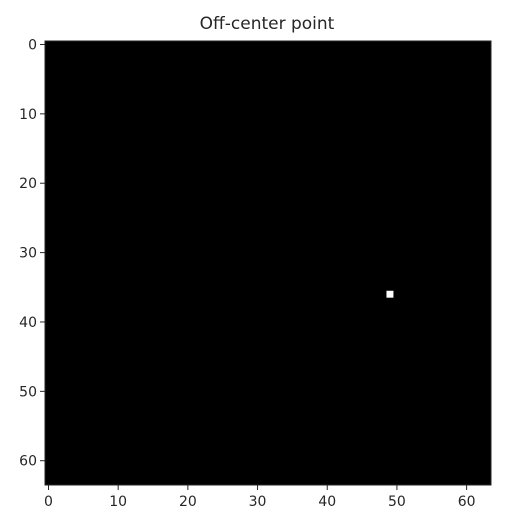 The height and width of the screenshot is (520, 510). I want to click on x-tick-label: 10, so click(118, 502).